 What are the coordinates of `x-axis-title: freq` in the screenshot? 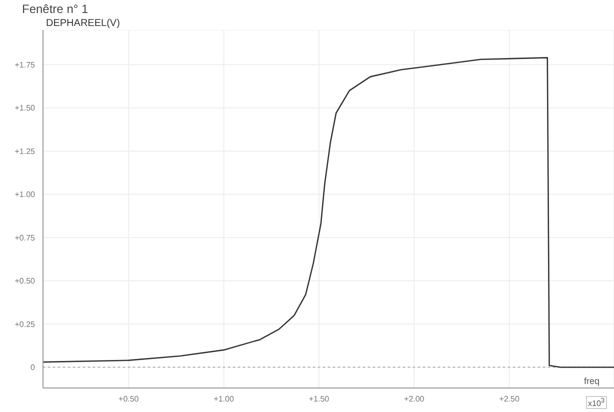 It's located at (592, 381).